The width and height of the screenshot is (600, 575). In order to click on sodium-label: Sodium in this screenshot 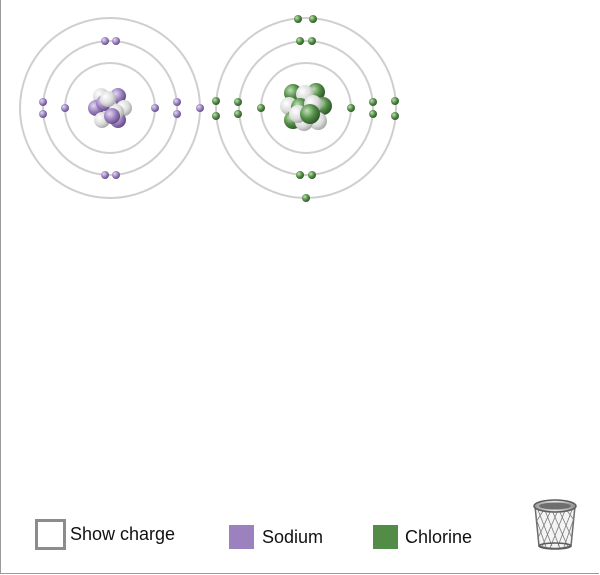, I will do `click(293, 536)`.